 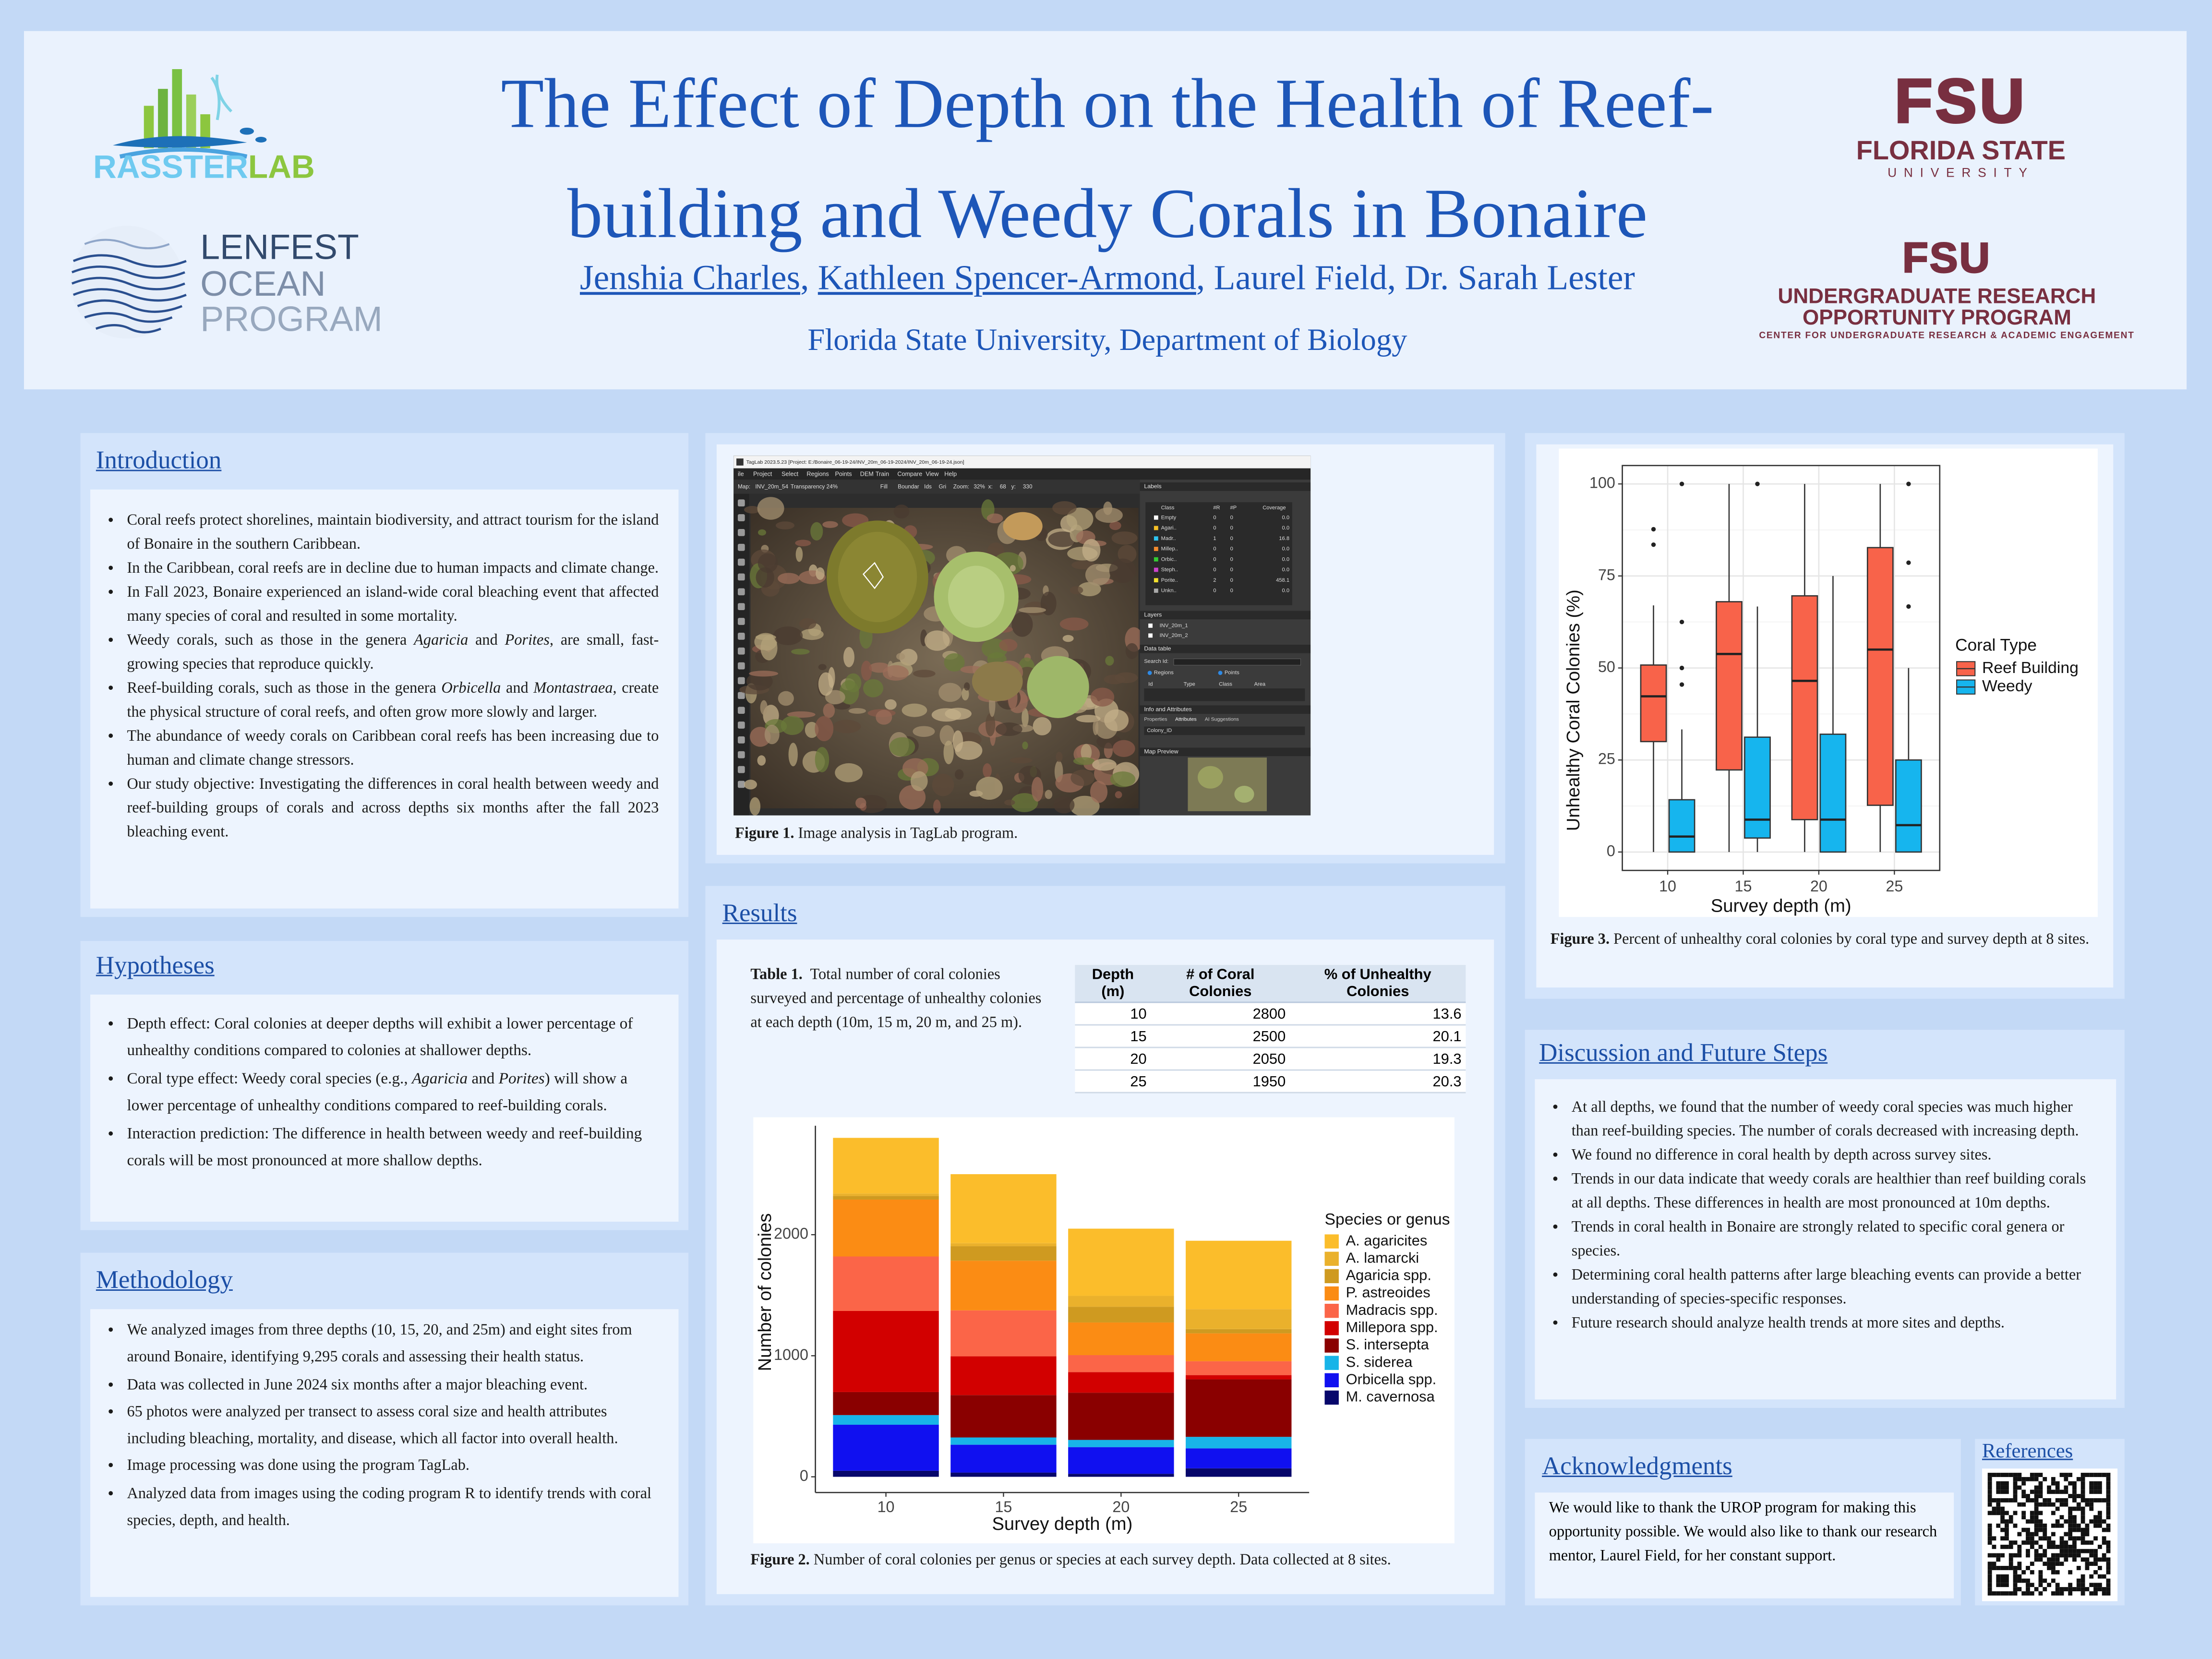 I want to click on urop-logo: FSU, so click(x=1946, y=257).